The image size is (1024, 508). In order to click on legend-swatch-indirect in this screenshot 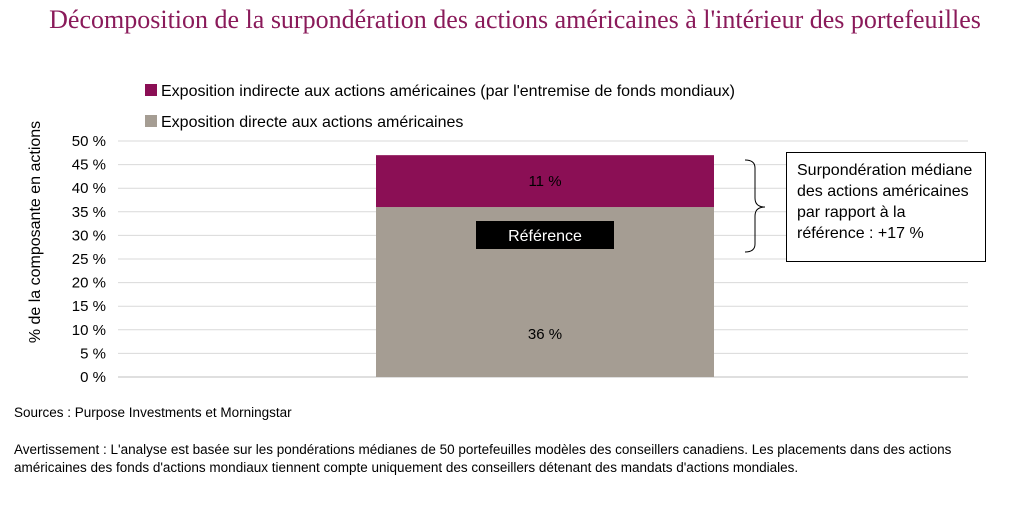, I will do `click(151, 90)`.